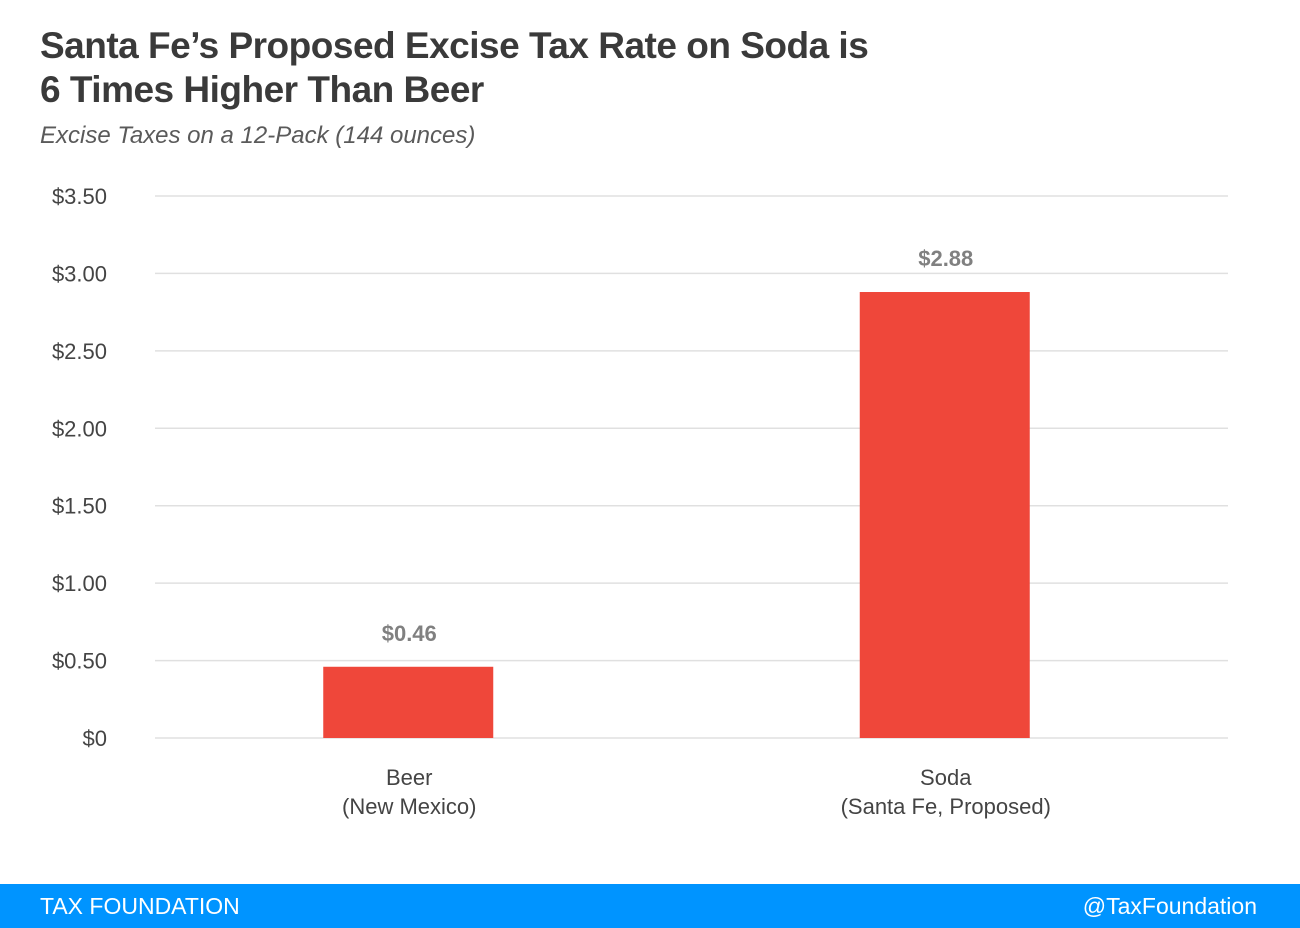 The width and height of the screenshot is (1300, 928). I want to click on footer-handle: @TaxFoundation, so click(1169, 906).